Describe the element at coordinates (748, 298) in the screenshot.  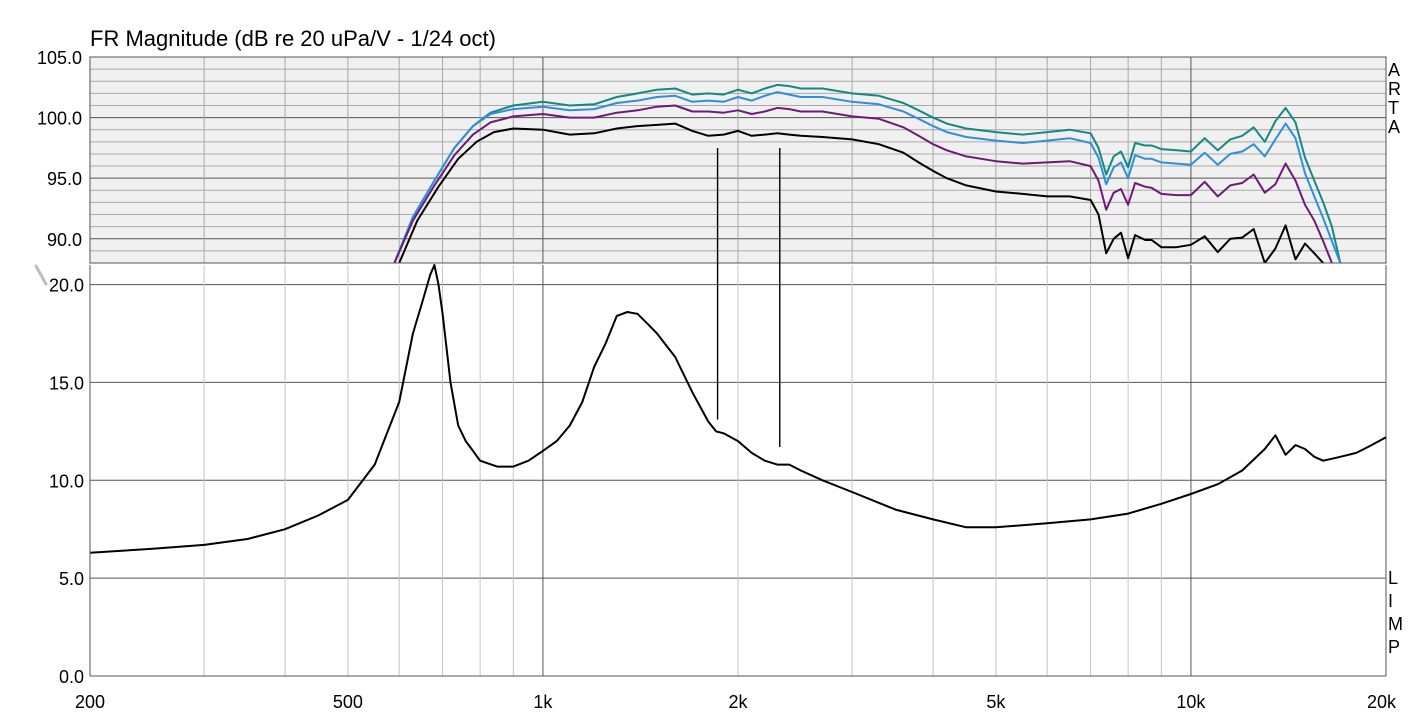
I see `cursor-markers` at that location.